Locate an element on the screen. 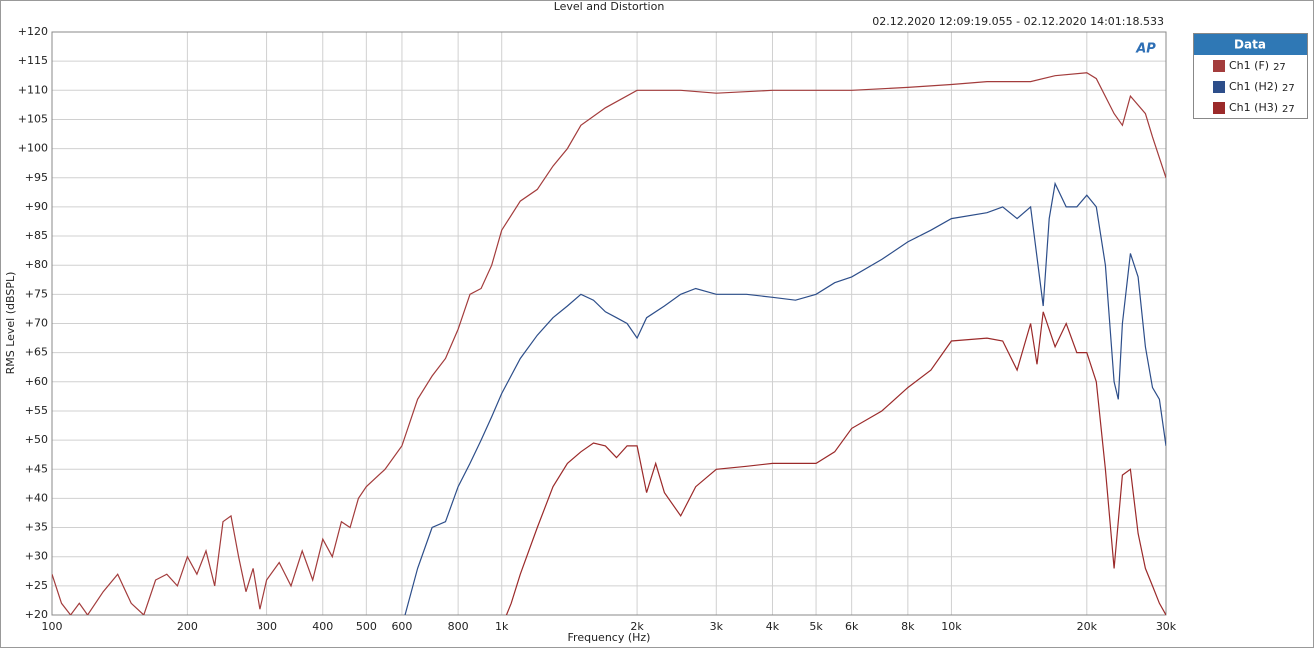  x-tick-label: 2k is located at coordinates (637, 626).